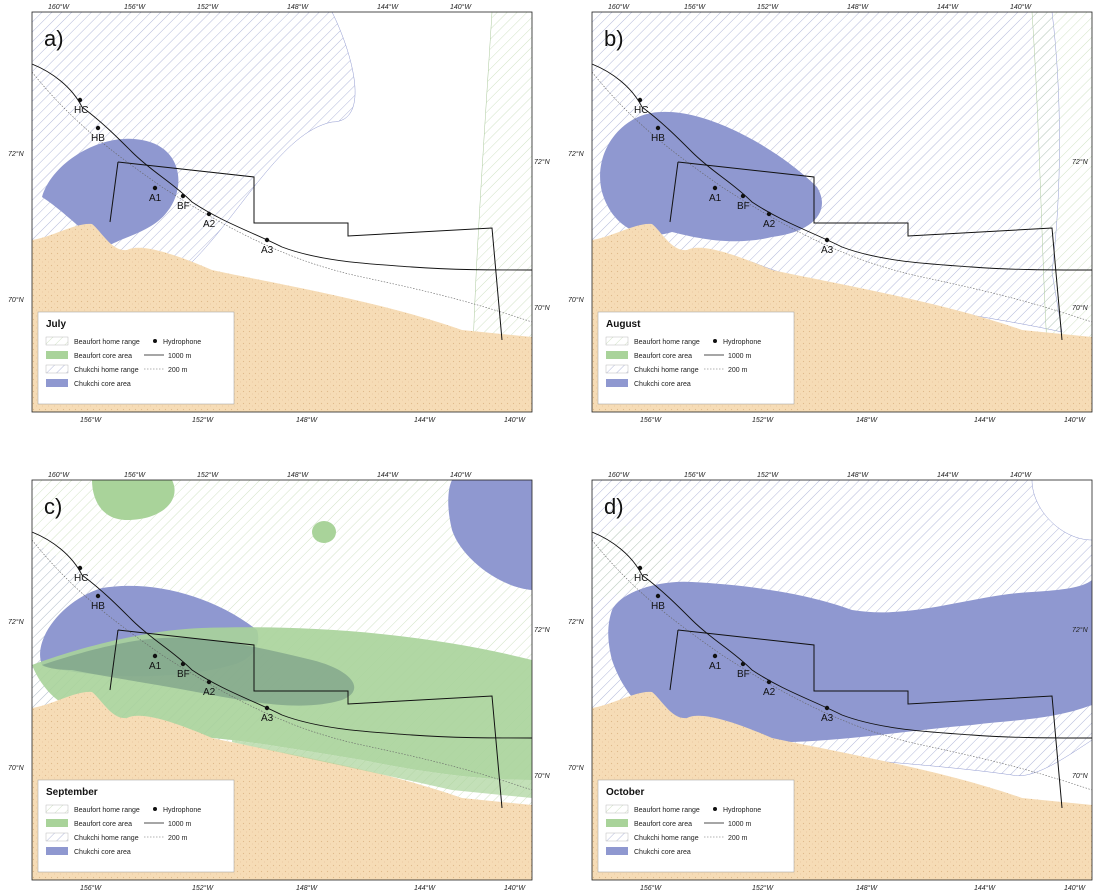  What do you see at coordinates (632, 563) in the screenshot?
I see `beaufort-home-range` at bounding box center [632, 563].